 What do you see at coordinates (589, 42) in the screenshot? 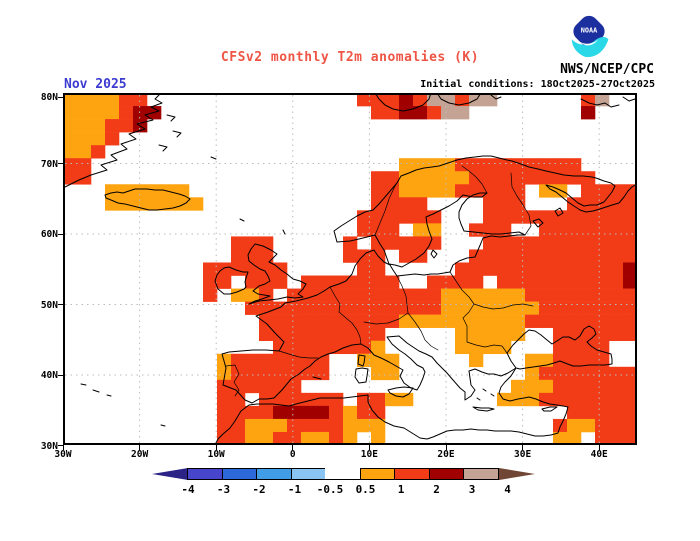
I see `noaa-gull-icon` at bounding box center [589, 42].